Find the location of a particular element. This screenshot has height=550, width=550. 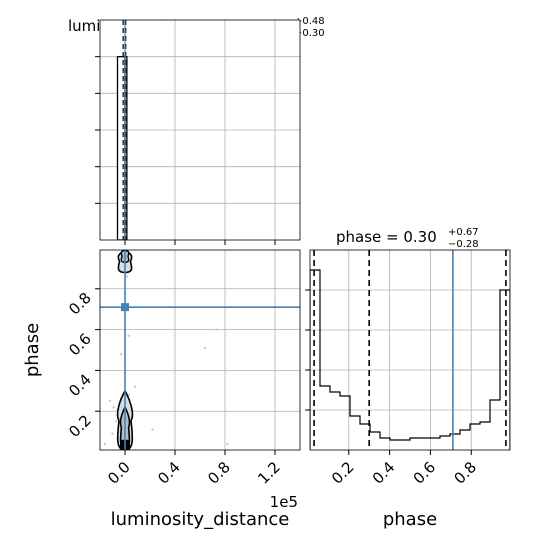

joint-bg is located at coordinates (200, 350).